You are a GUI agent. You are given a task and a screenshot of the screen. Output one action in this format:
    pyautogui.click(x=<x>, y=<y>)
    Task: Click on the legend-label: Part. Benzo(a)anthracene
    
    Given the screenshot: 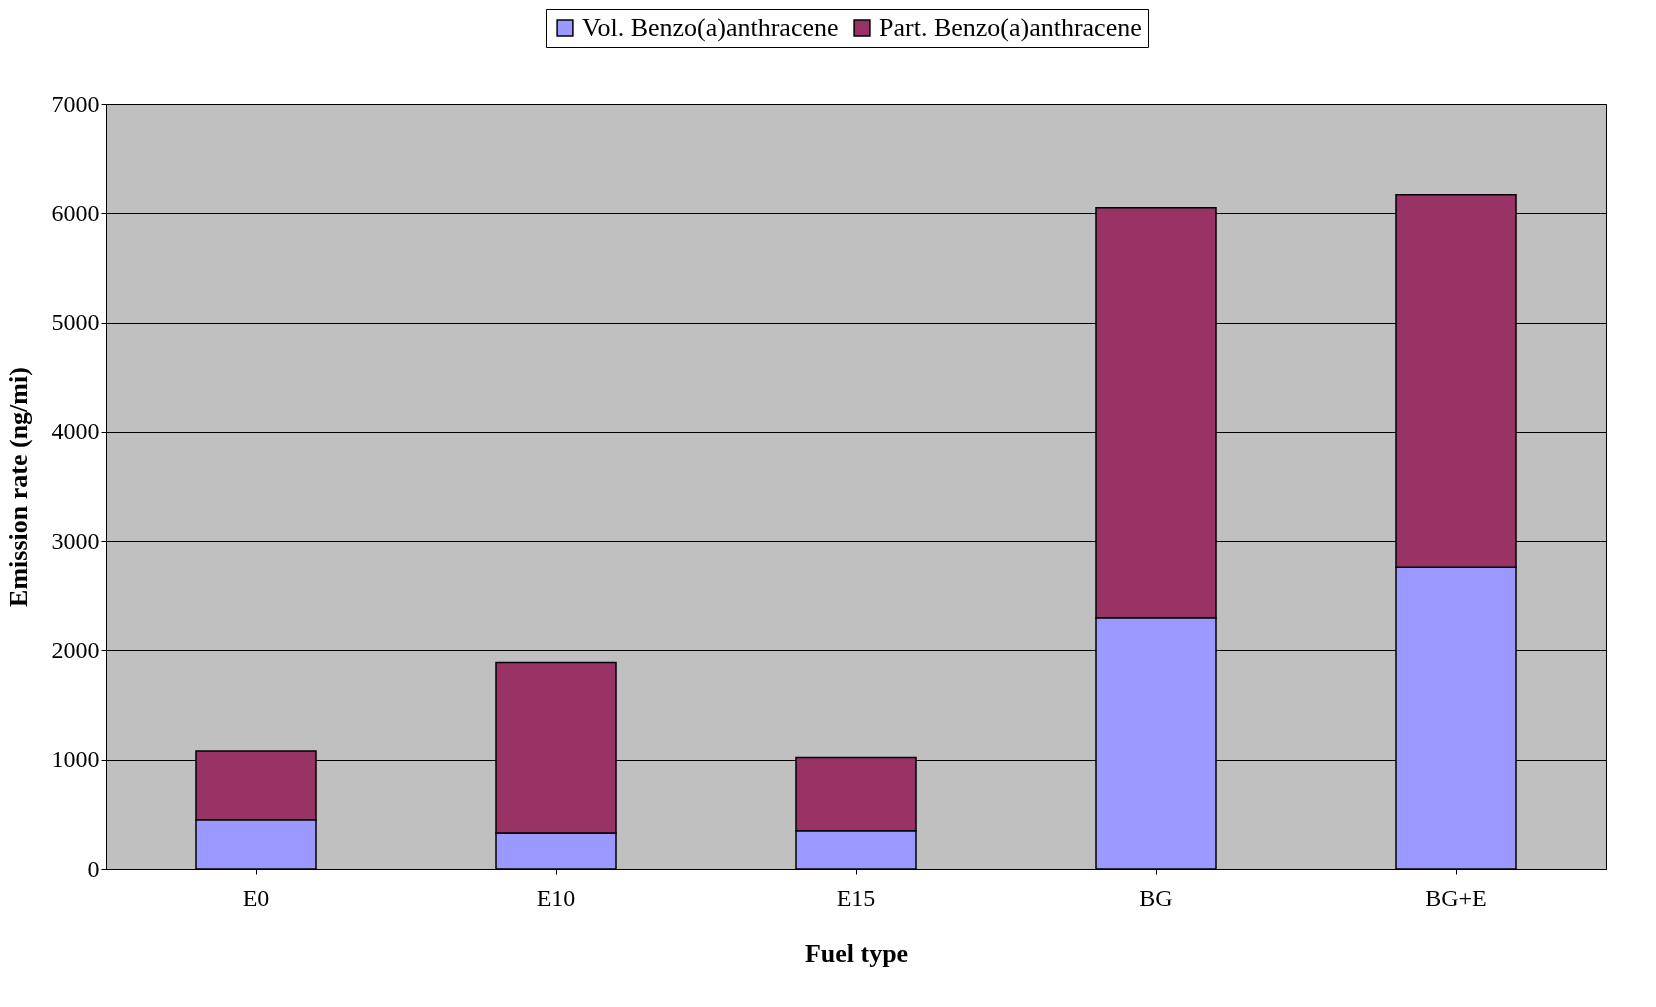 What is the action you would take?
    pyautogui.click(x=1010, y=27)
    